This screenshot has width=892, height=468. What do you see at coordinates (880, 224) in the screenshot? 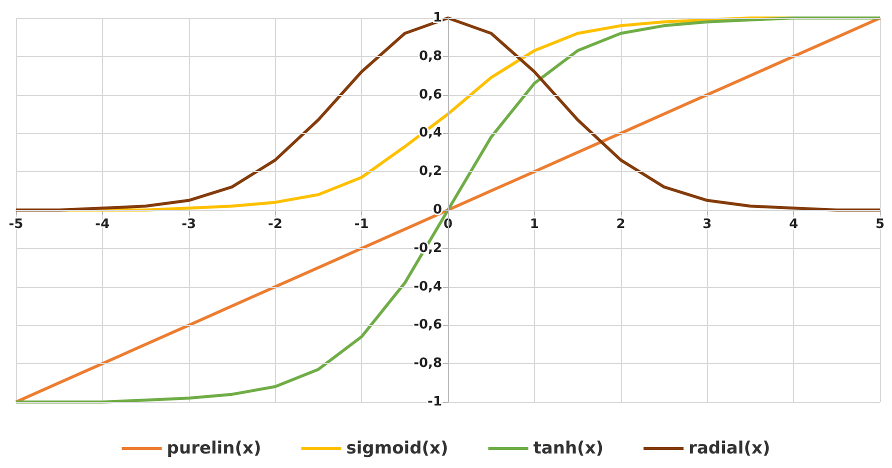
I see `x-tick-label: 5` at bounding box center [880, 224].